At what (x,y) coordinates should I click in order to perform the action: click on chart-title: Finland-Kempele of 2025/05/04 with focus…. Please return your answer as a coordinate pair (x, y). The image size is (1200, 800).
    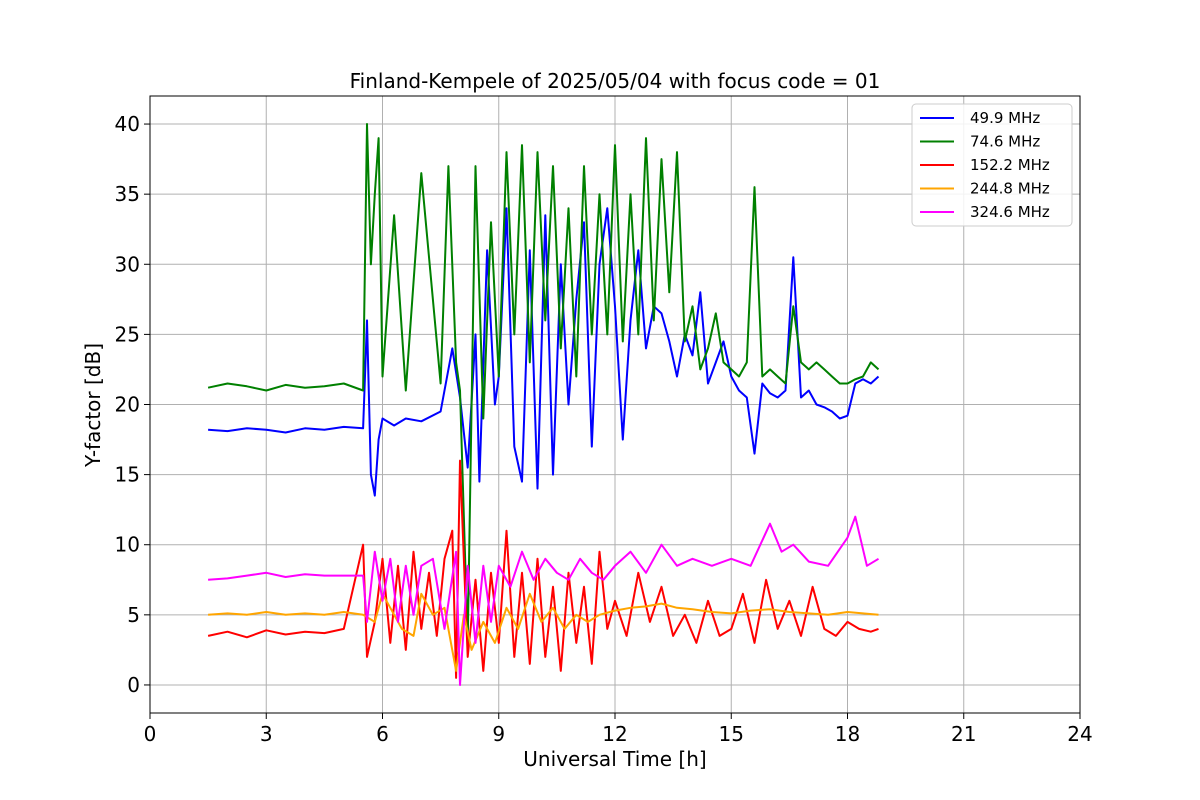
    Looking at the image, I should click on (615, 81).